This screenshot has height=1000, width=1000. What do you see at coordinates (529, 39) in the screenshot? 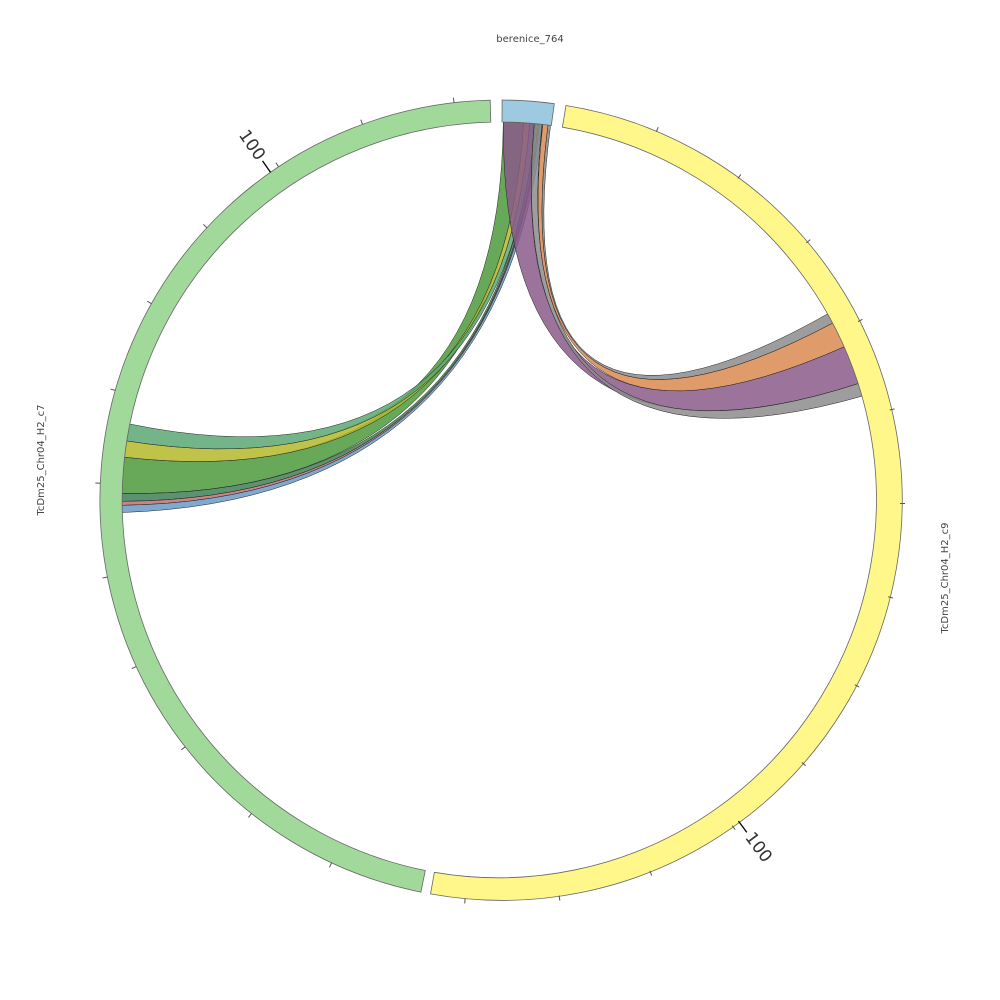
I see `segment-label: berenice_764` at bounding box center [529, 39].